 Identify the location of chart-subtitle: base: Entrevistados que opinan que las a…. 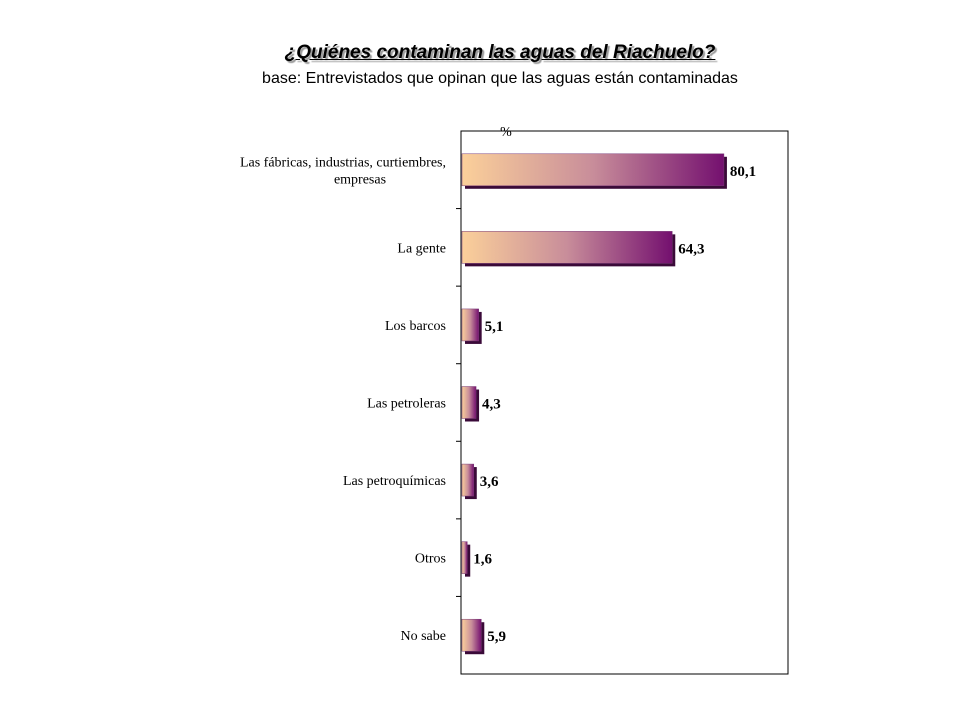
(500, 78).